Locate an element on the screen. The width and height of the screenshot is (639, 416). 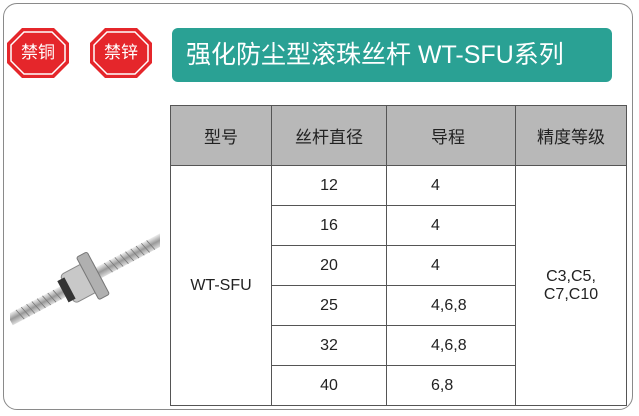
column-header: 精度等级 is located at coordinates (571, 135).